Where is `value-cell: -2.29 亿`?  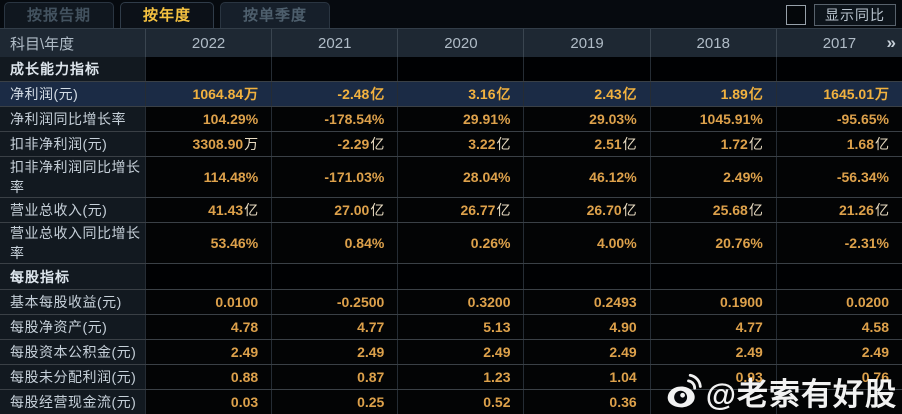 value-cell: -2.29 亿 is located at coordinates (334, 144).